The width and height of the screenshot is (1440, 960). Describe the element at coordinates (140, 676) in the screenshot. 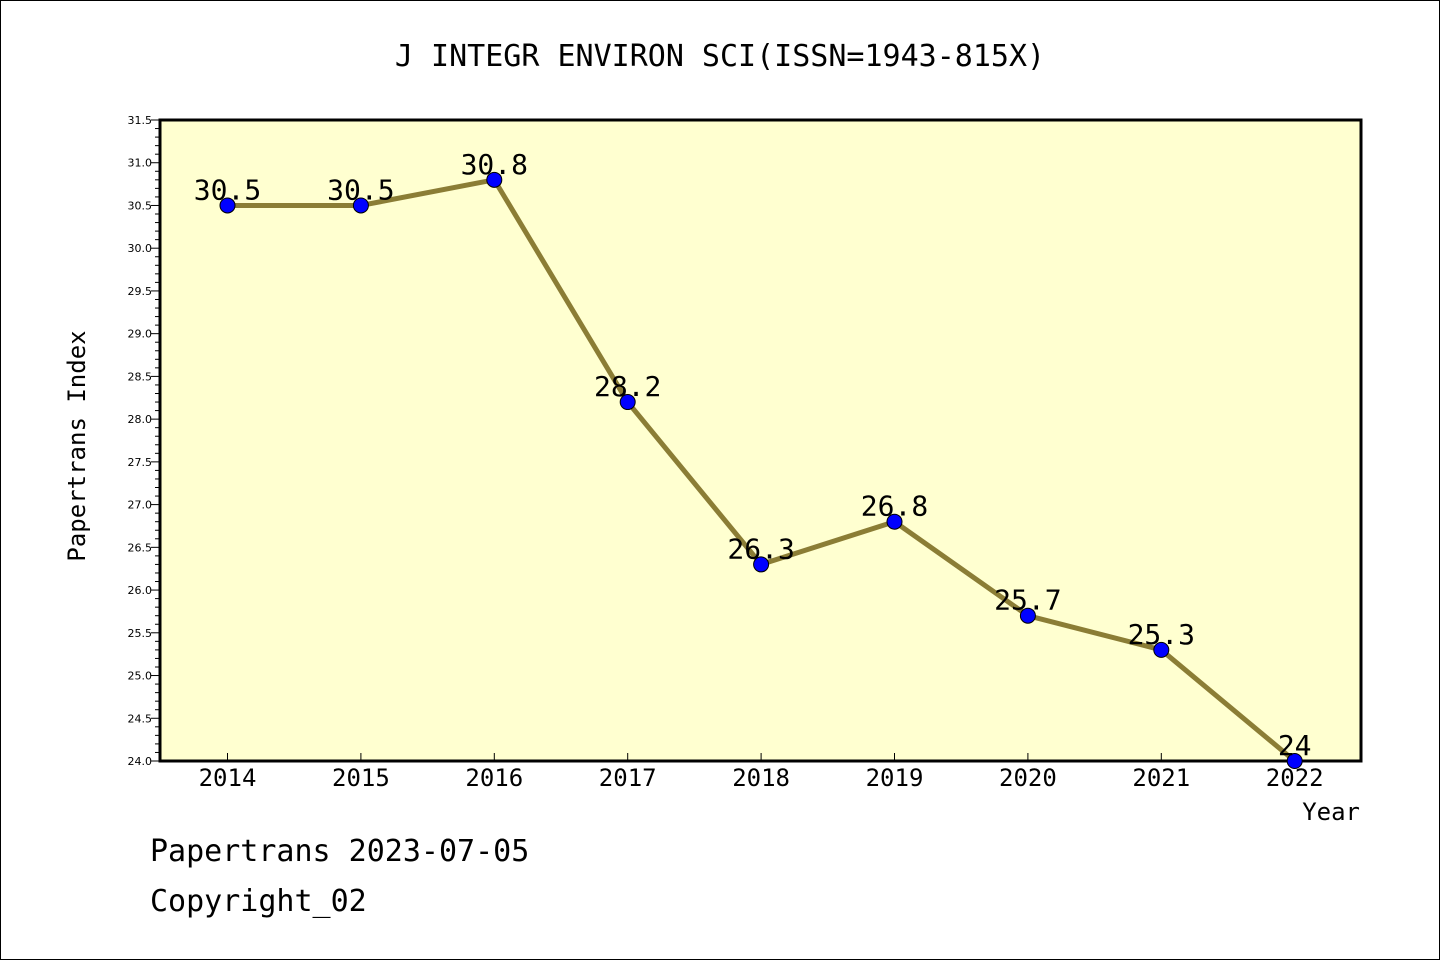

I see `y-tick-label: 25.0` at that location.